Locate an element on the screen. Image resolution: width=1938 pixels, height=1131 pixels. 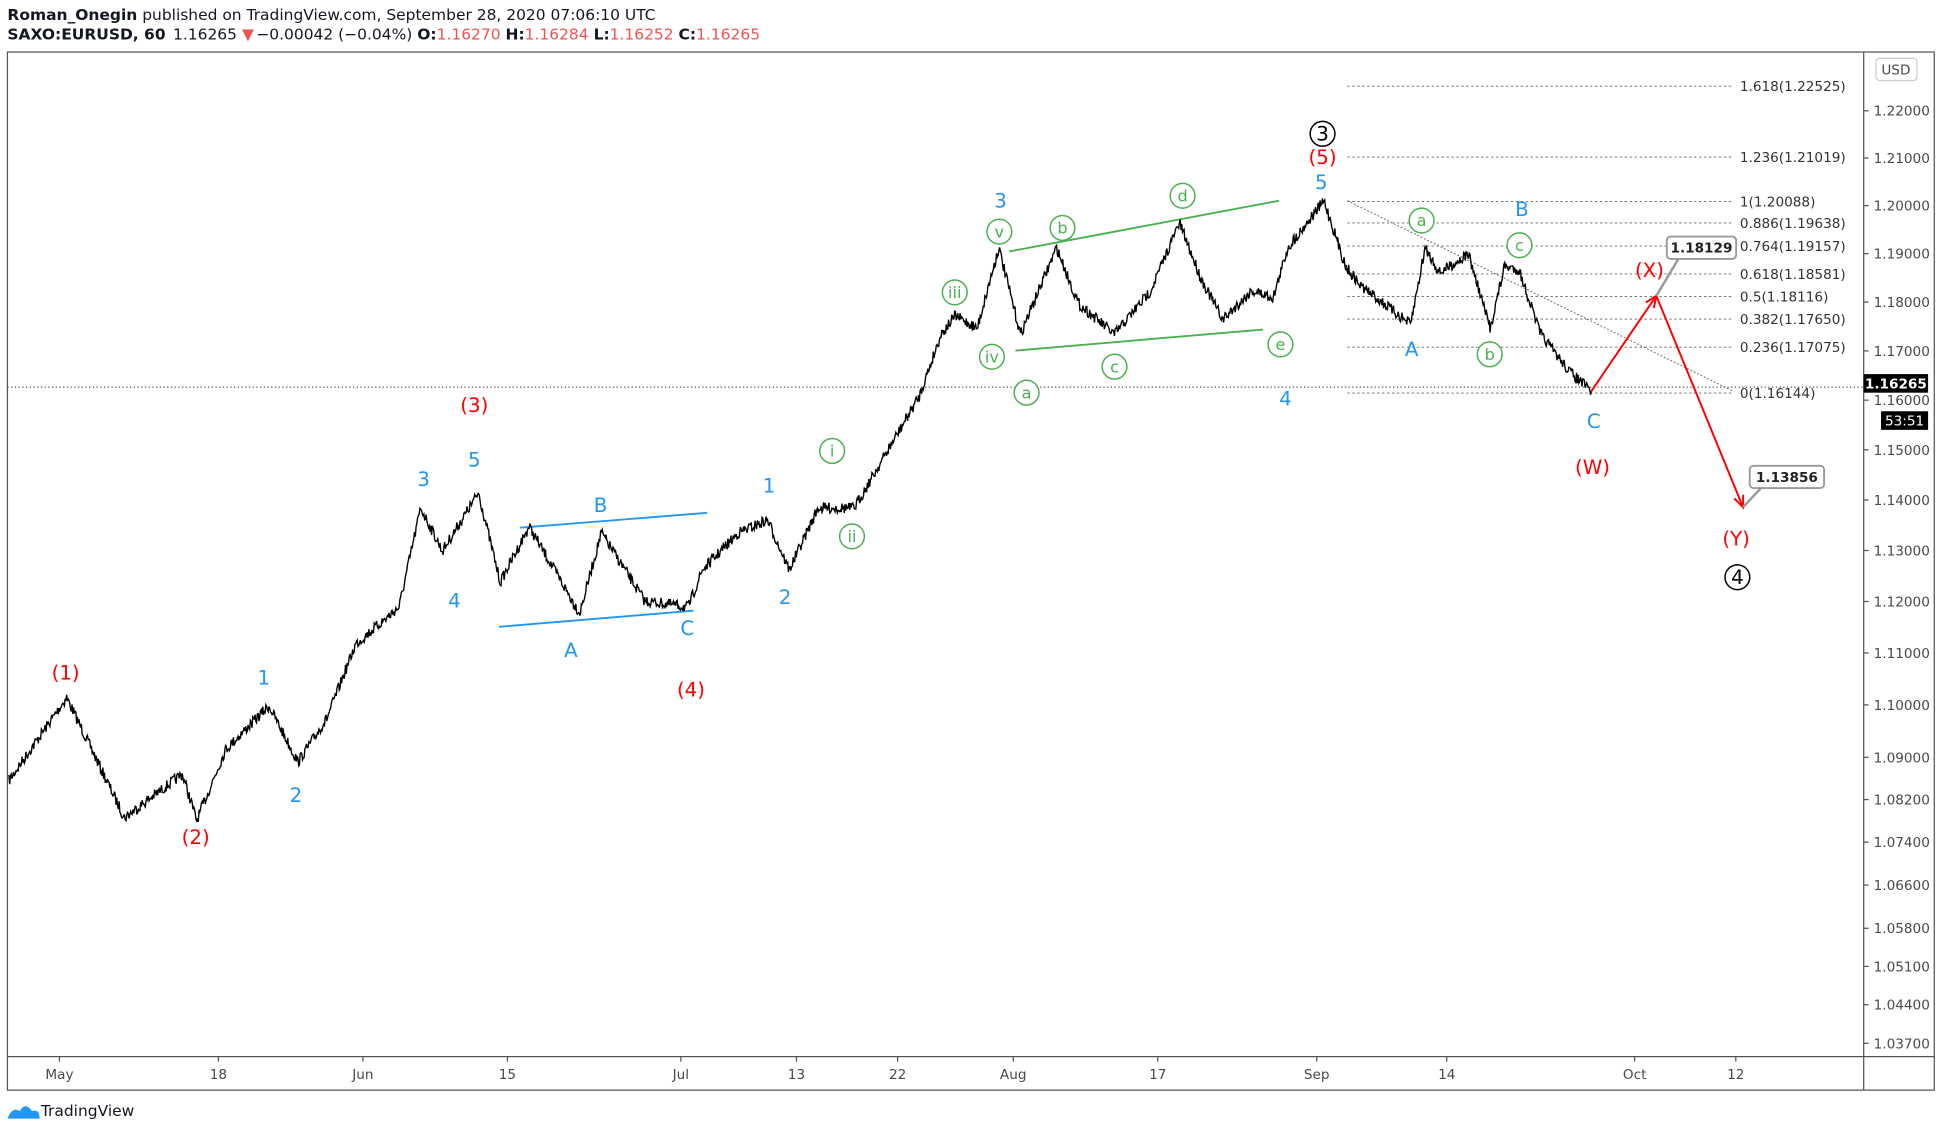
time-tick-label: Aug is located at coordinates (1013, 1075).